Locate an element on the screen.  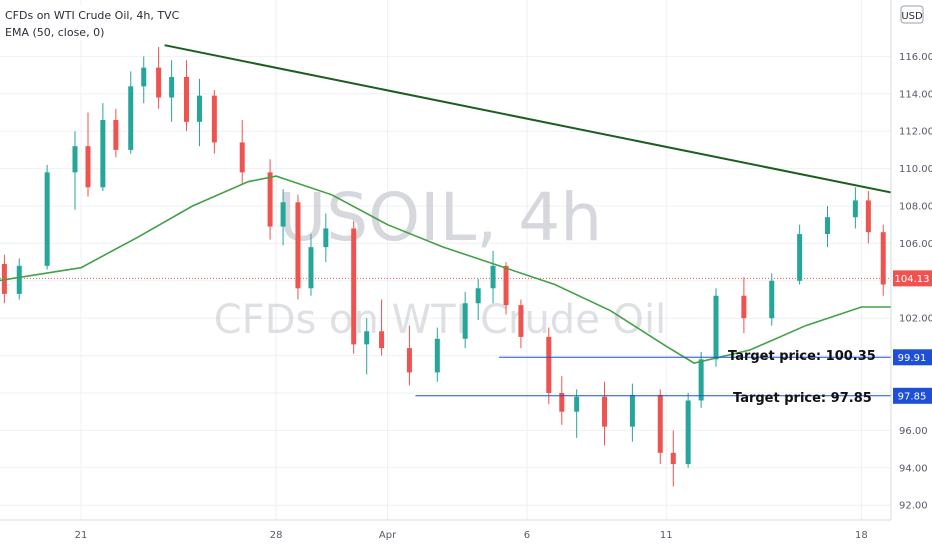
target-levels is located at coordinates (653, 376).